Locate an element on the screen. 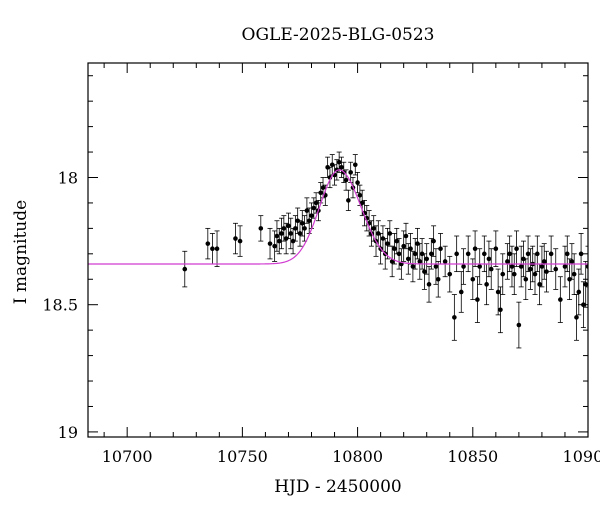 The height and width of the screenshot is (512, 600). x-tick-label: 10700 is located at coordinates (127, 456).